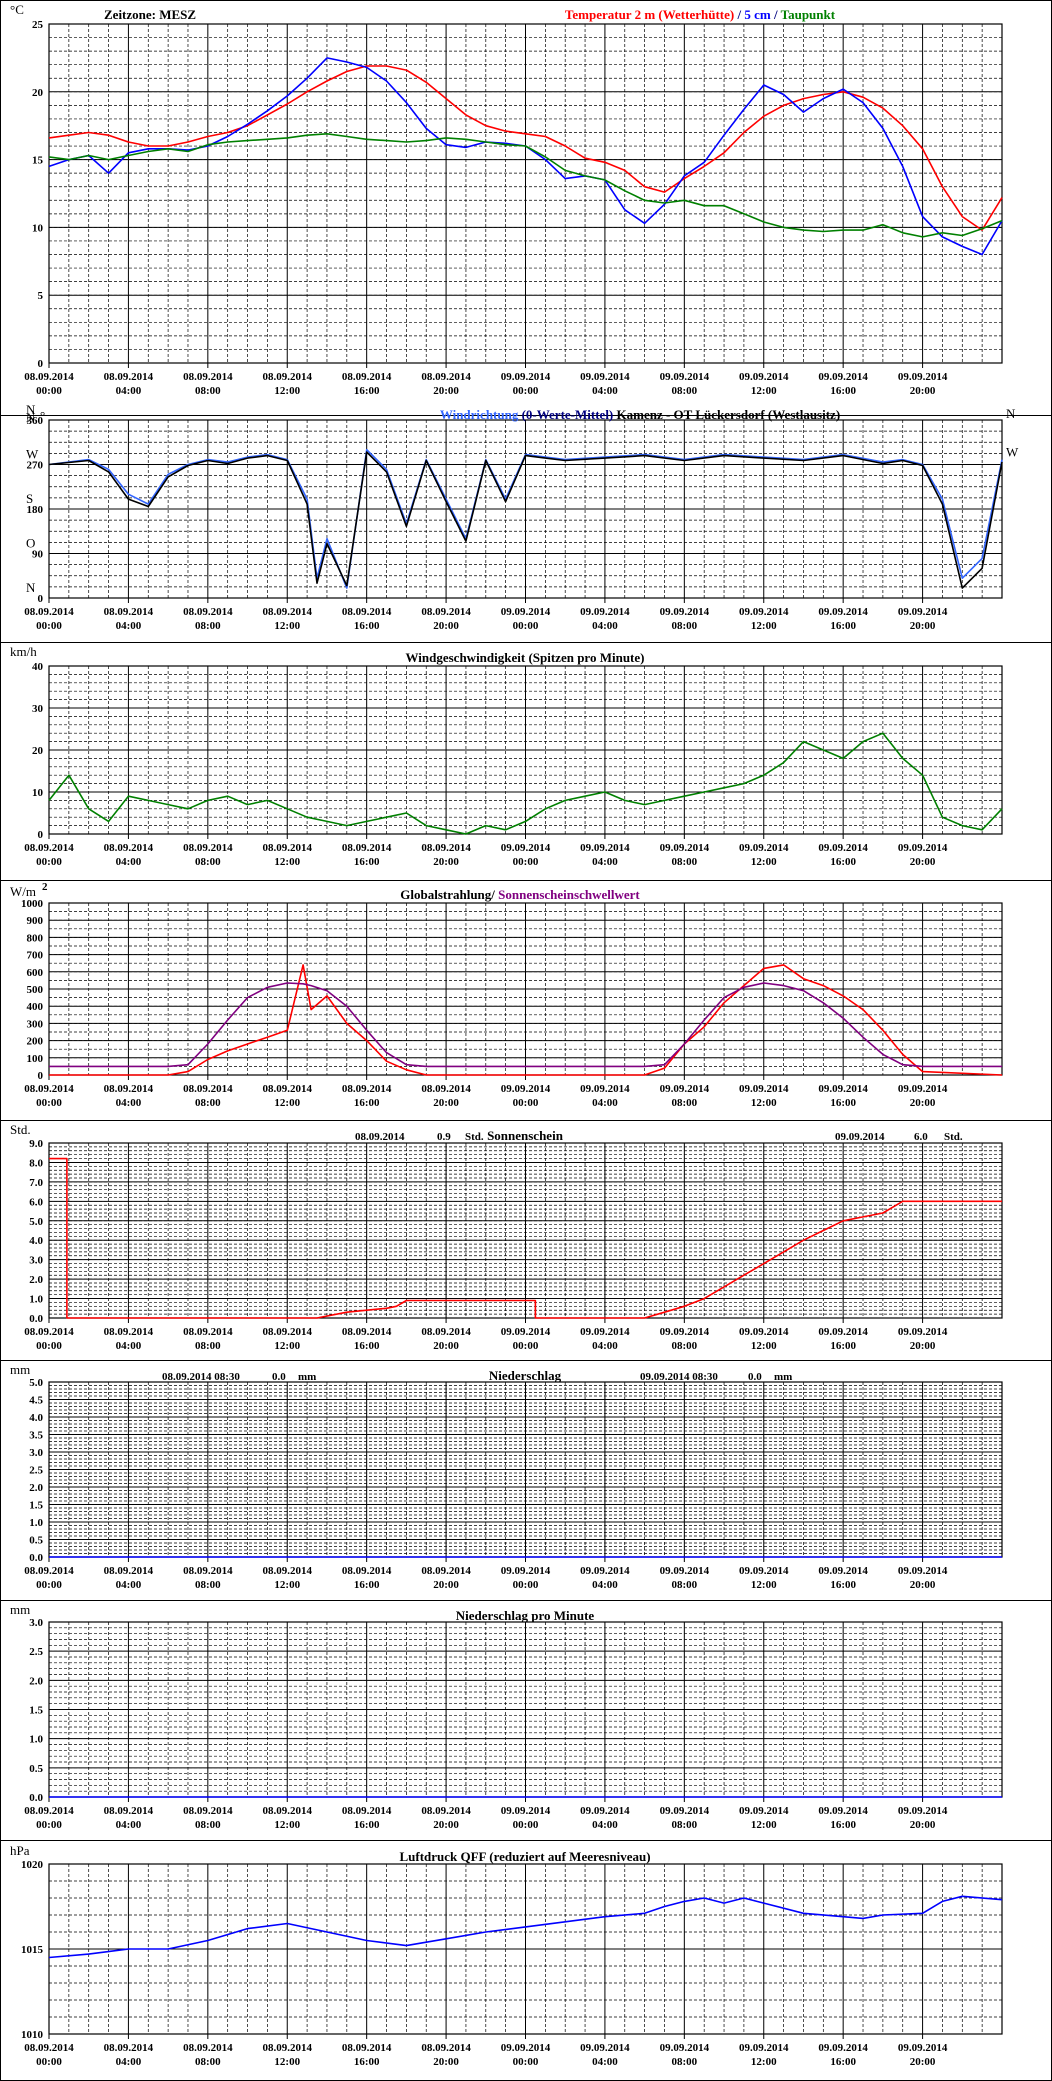 The width and height of the screenshot is (1052, 2081). Describe the element at coordinates (38, 25) in the screenshot. I see `y-tick-label: 25` at that location.